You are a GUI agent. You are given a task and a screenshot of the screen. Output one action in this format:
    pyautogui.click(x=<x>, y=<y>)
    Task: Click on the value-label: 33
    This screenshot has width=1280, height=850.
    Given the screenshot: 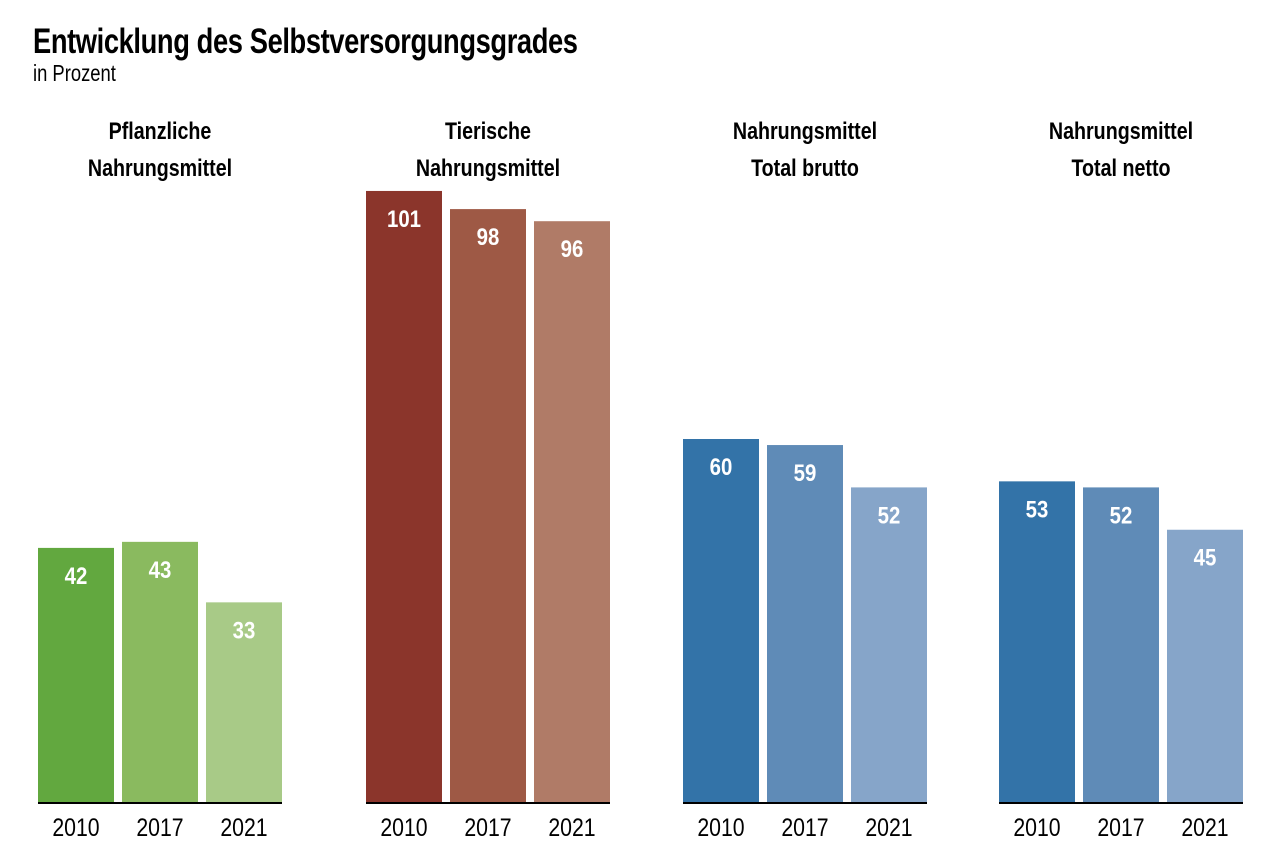 What is the action you would take?
    pyautogui.click(x=244, y=630)
    